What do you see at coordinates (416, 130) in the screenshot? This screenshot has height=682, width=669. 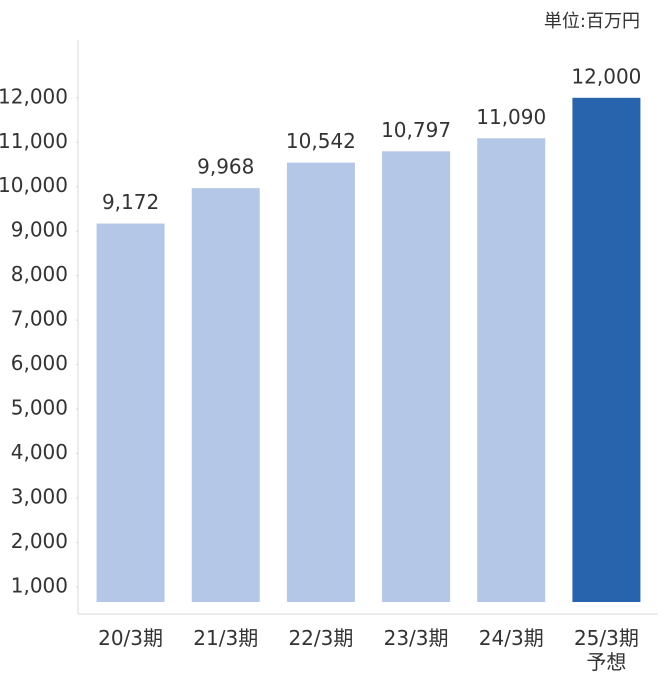 I see `value-label: 10,797` at bounding box center [416, 130].